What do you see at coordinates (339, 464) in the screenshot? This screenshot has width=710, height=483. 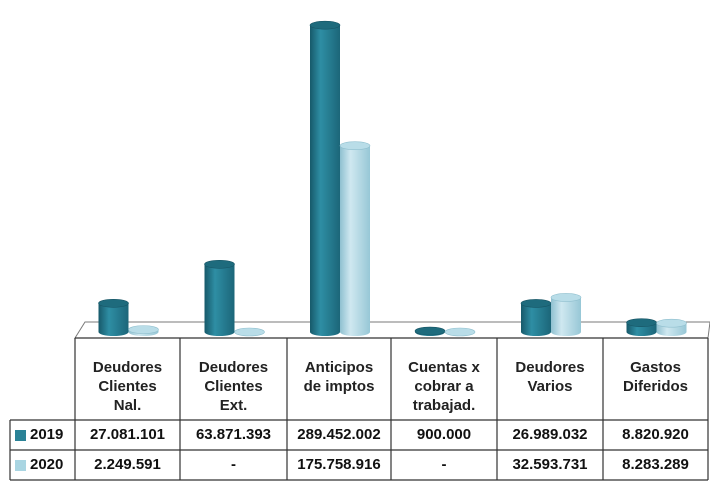 I see `table-cell-2020-2: 175.758.916` at bounding box center [339, 464].